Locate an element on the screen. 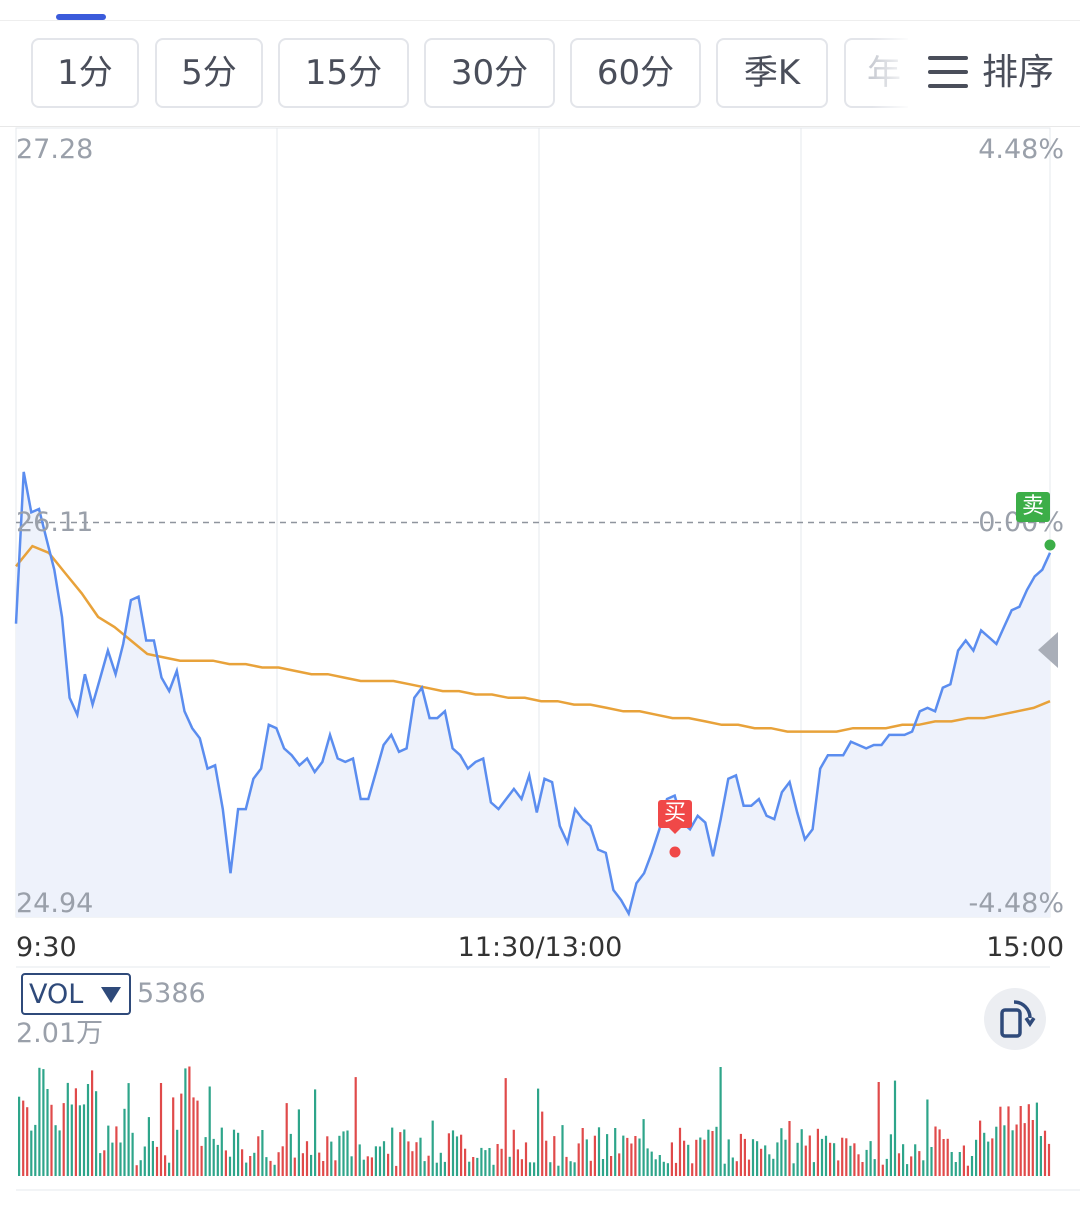 The width and height of the screenshot is (1080, 1214). sort-button: 排序 is located at coordinates (994, 73).